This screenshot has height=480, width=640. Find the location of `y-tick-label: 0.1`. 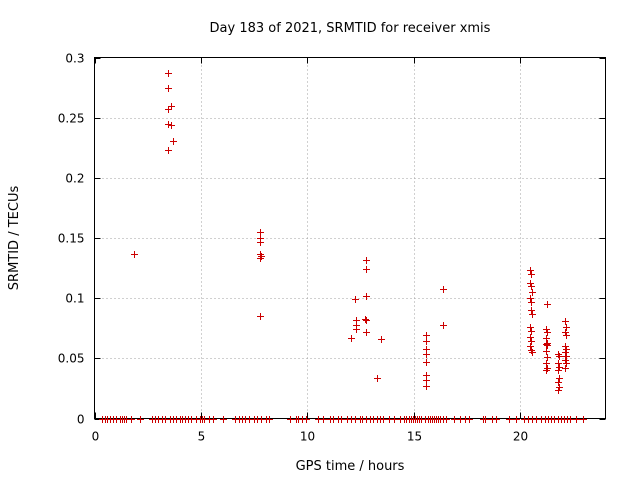

y-tick-label: 0.1 is located at coordinates (74, 299).